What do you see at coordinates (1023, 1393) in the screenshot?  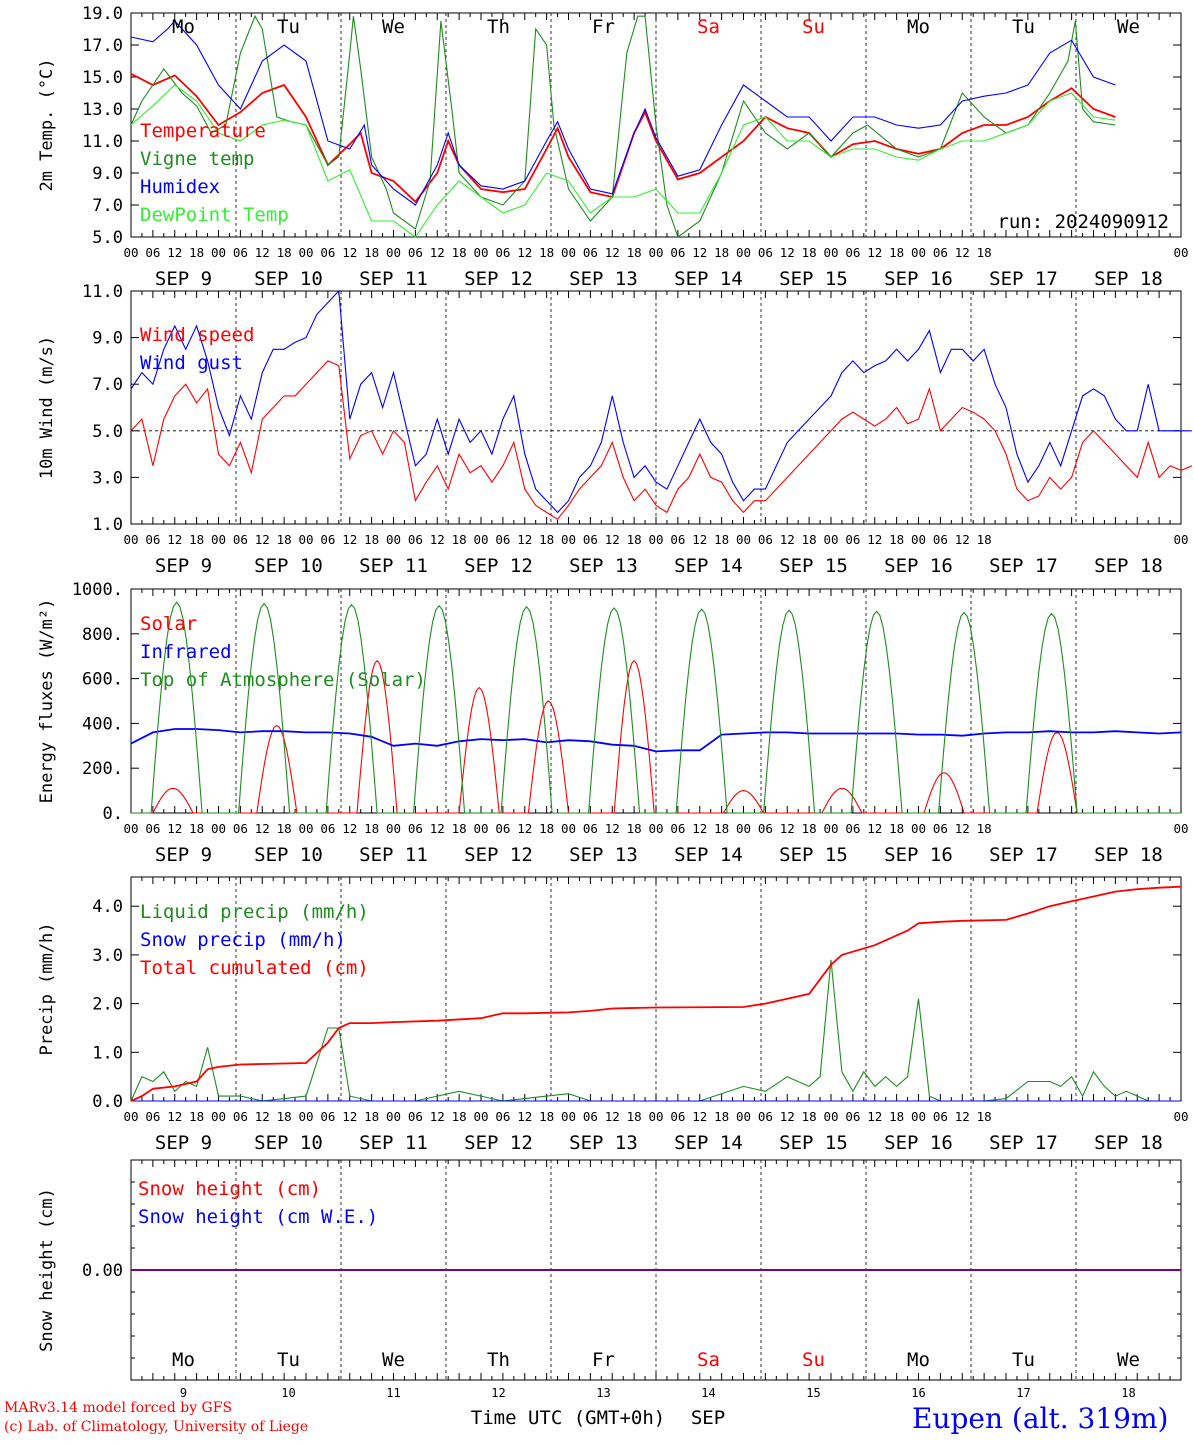 I see `day-number-label: 17` at bounding box center [1023, 1393].